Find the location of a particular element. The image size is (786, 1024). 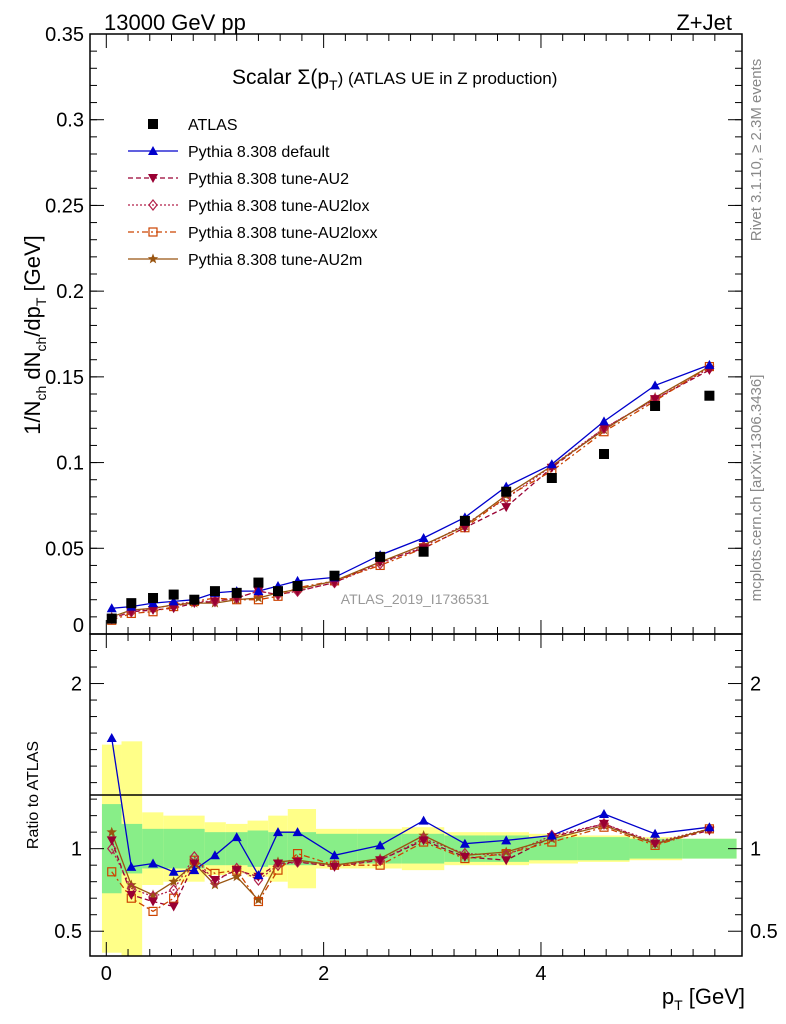

mcplots-source-text: mcplots.cern.ch [arXiv:1306.3436] is located at coordinates (756, 488).